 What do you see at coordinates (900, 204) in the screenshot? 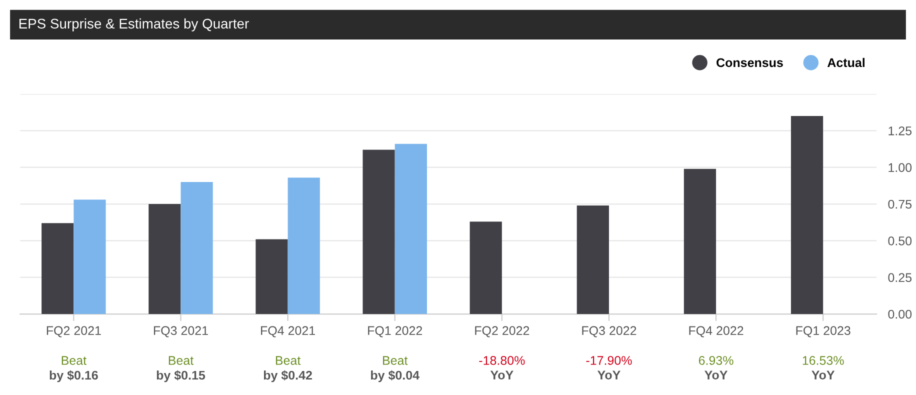
I see `y-tick-label: 0.75` at bounding box center [900, 204].